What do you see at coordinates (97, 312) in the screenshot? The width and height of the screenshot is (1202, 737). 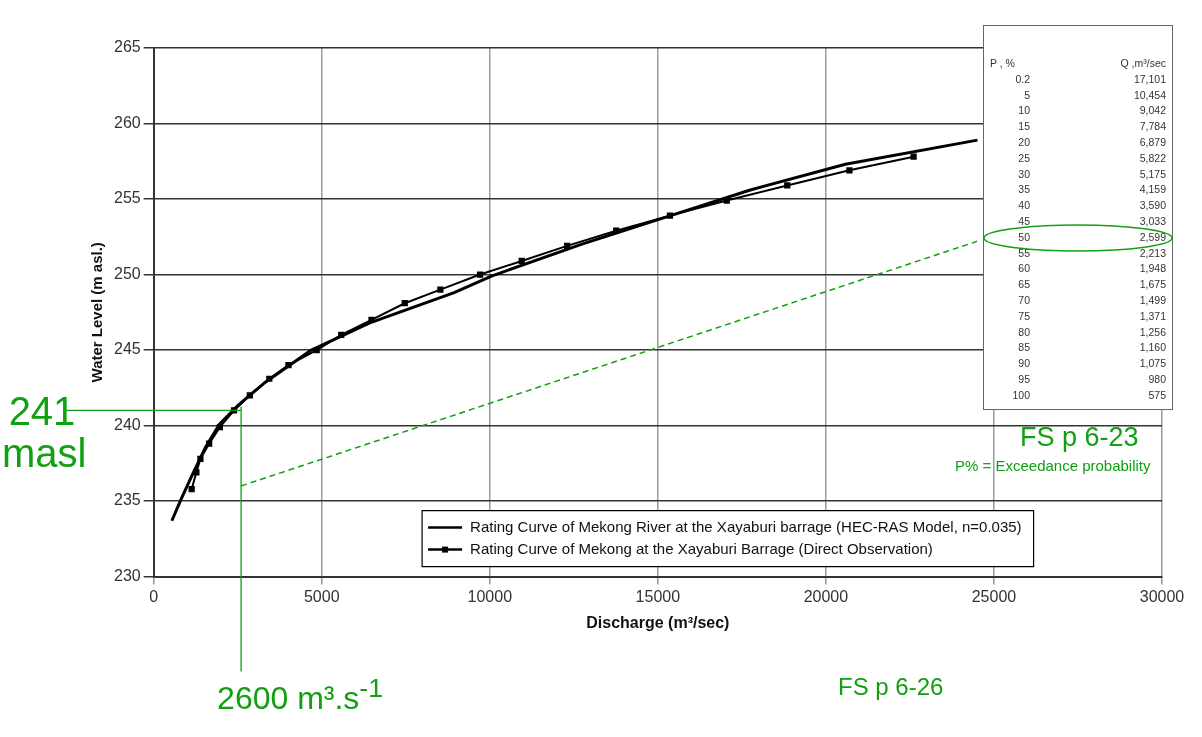 I see `y-axis-title: Water Level (m asl.)` at bounding box center [97, 312].